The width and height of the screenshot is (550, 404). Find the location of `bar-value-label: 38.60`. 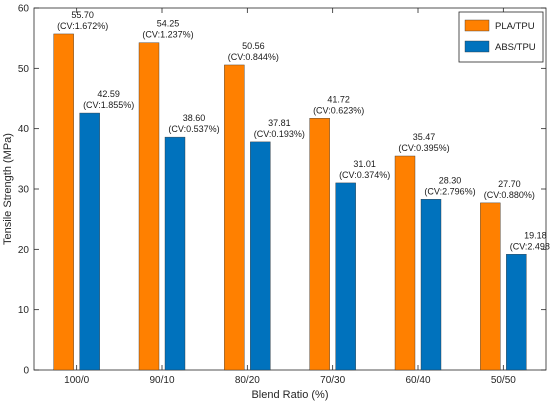

bar-value-label: 38.60 is located at coordinates (194, 118).